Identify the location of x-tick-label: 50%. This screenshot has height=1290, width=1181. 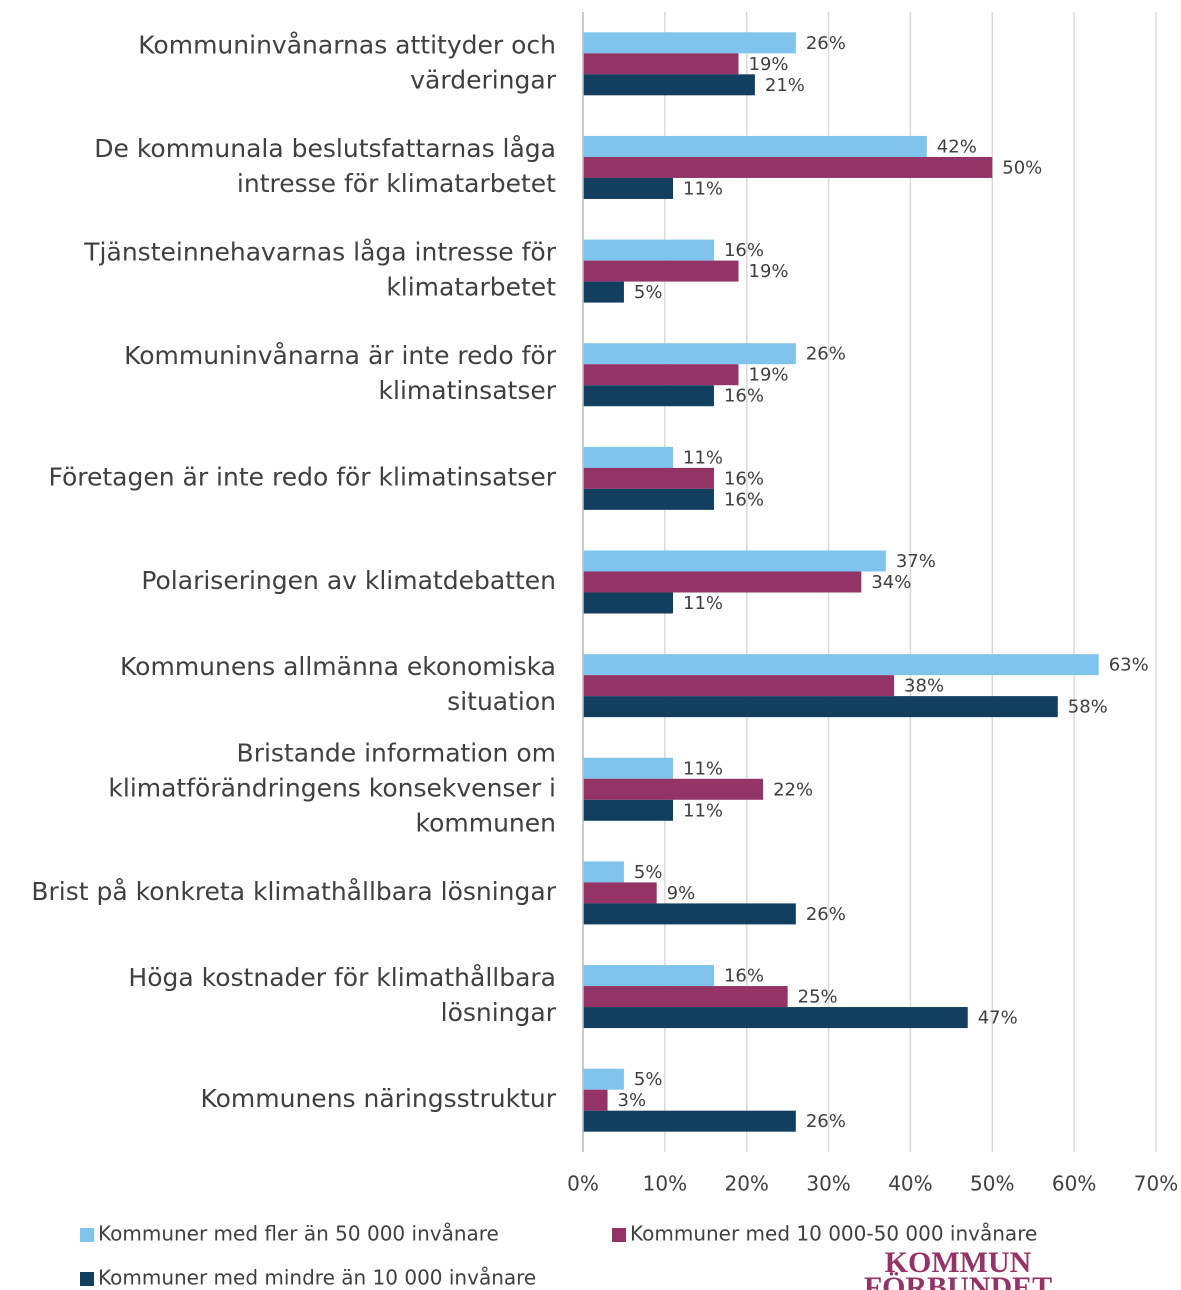
(992, 1184).